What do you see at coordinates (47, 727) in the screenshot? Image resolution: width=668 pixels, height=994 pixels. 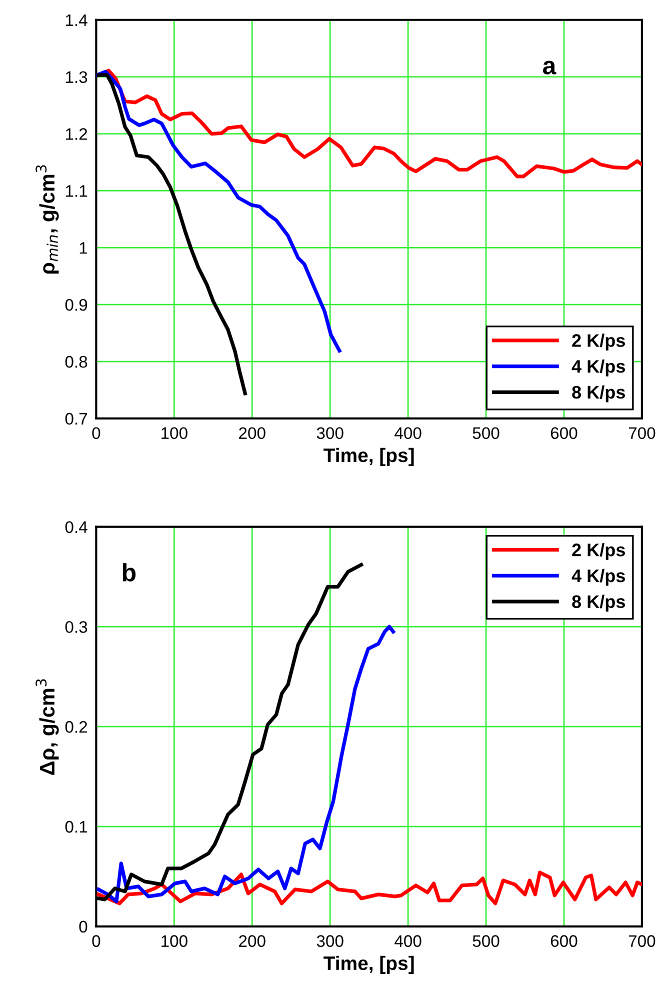 I see `y-axis-title: Δρ, g/cm$^{3}$` at bounding box center [47, 727].